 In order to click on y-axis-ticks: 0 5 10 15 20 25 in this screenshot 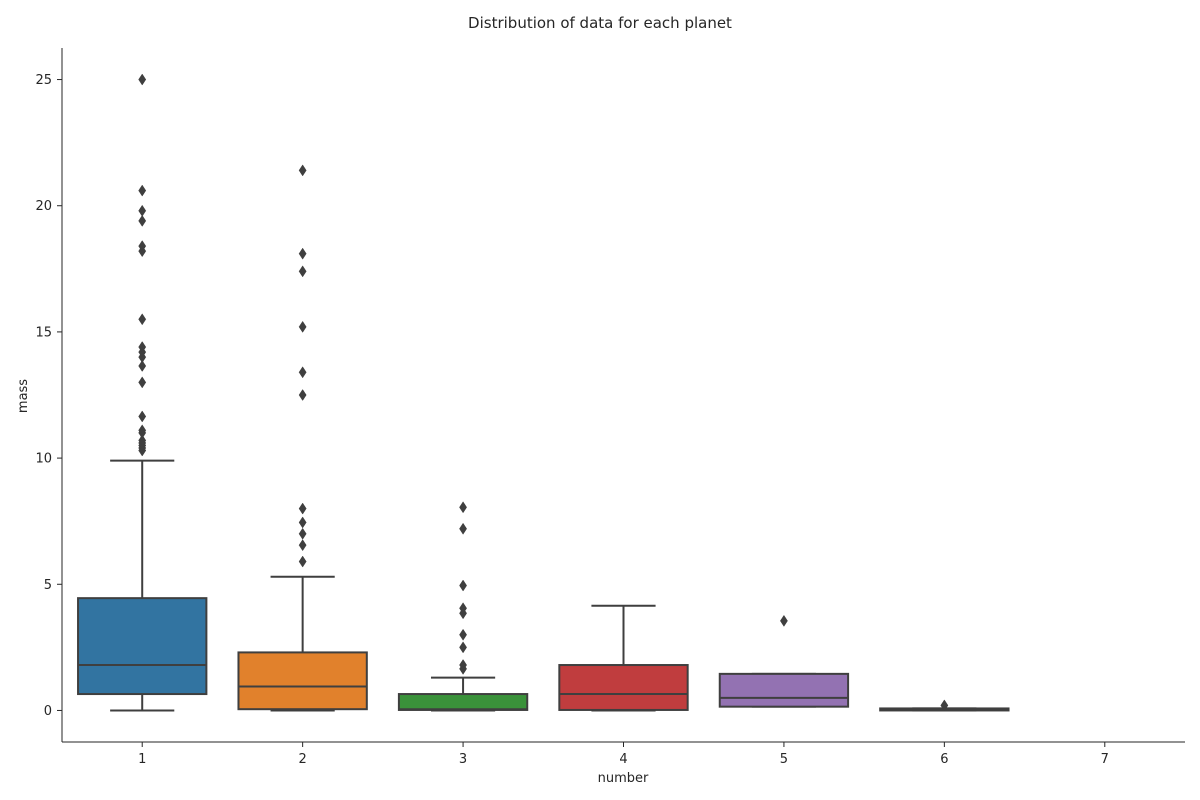, I will do `click(48, 396)`.